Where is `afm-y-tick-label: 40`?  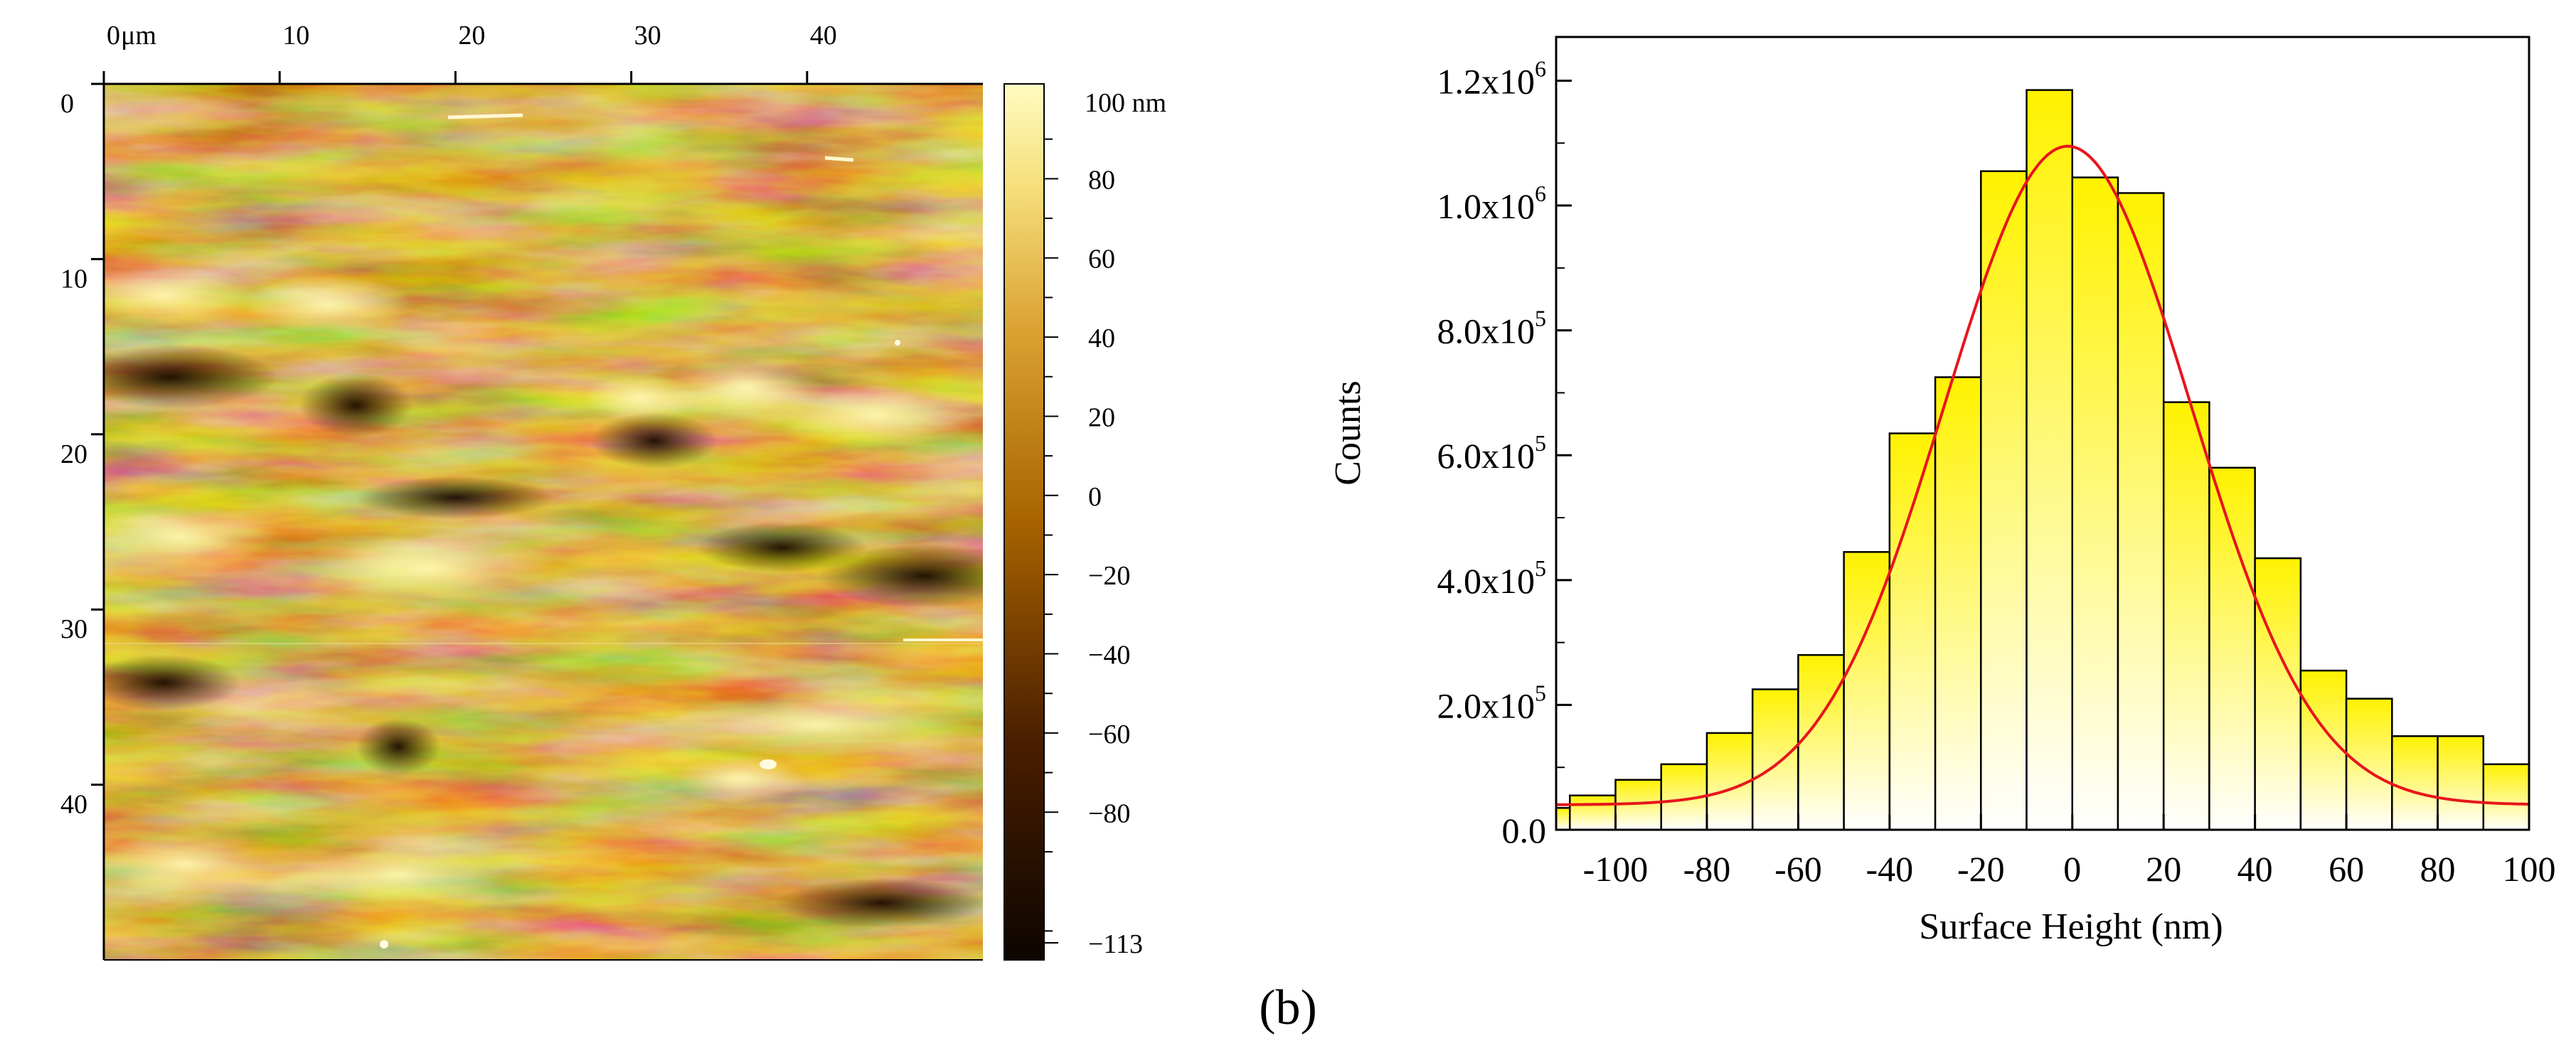 afm-y-tick-label: 40 is located at coordinates (73, 805).